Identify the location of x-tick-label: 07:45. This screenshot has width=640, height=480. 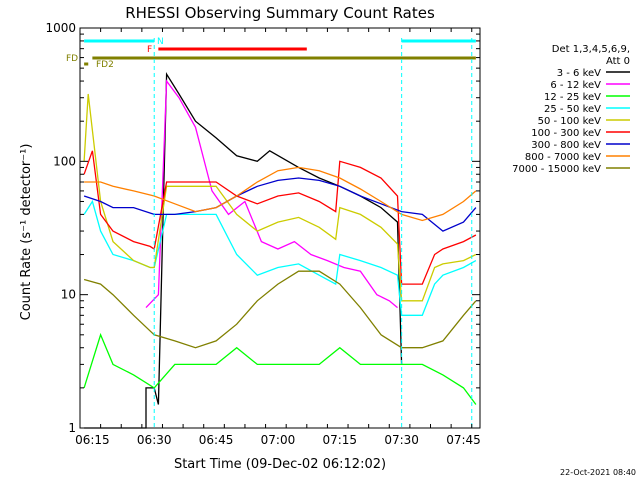
(463, 440).